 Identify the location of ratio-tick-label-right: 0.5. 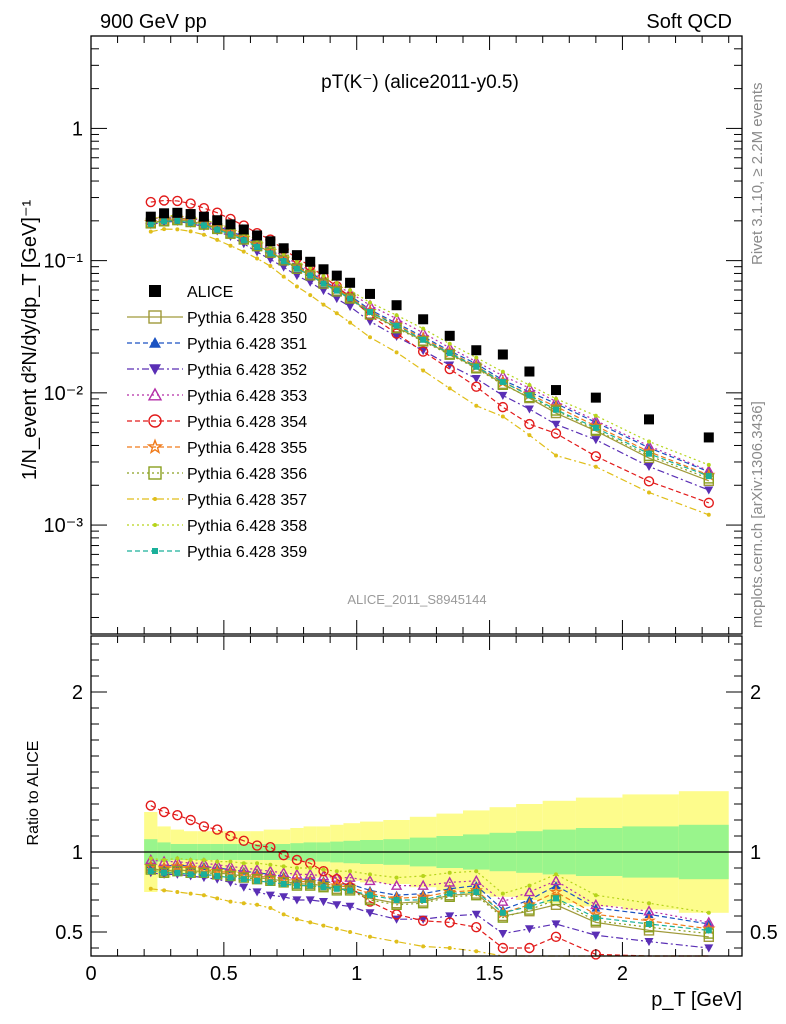
(764, 933).